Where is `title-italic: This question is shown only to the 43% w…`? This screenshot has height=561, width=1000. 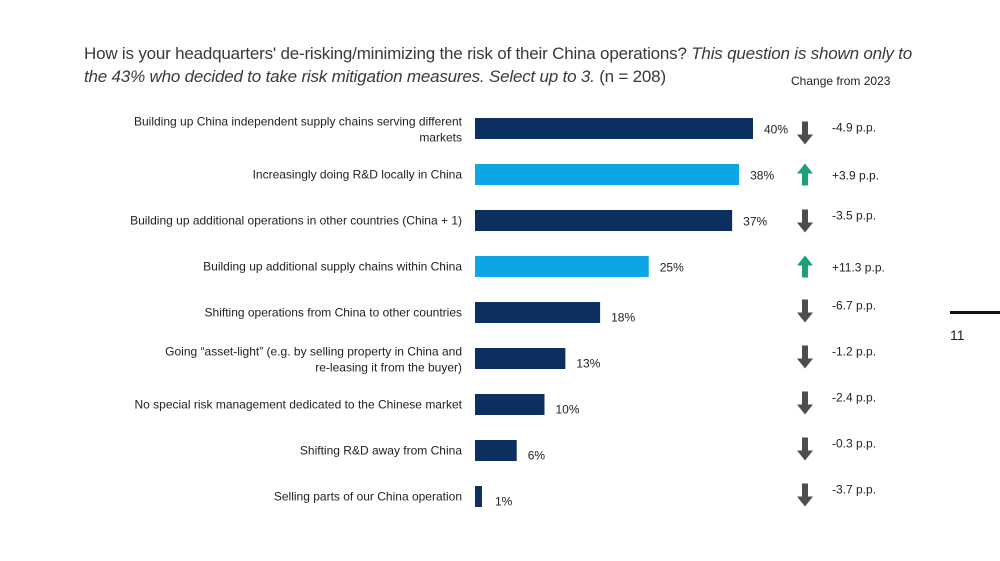
title-italic: This question is shown only to the 43% w… is located at coordinates (498, 65).